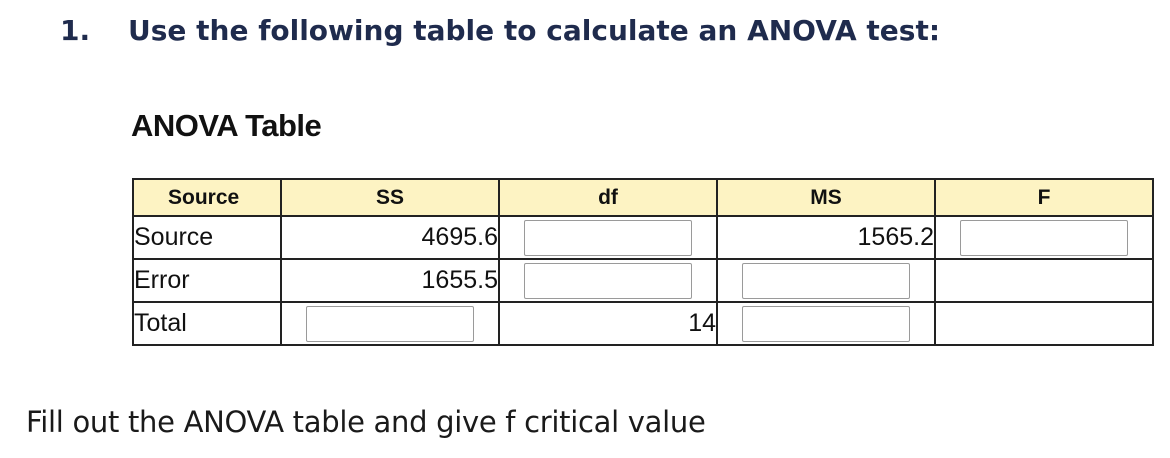  Describe the element at coordinates (1044, 197) in the screenshot. I see `header-f: F` at that location.